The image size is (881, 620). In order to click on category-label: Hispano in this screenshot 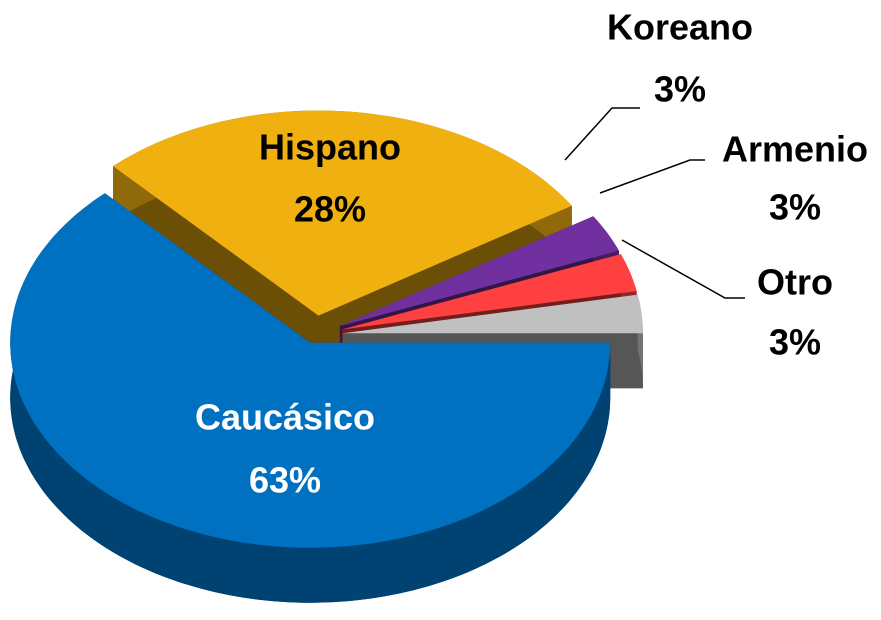, I will do `click(330, 147)`.